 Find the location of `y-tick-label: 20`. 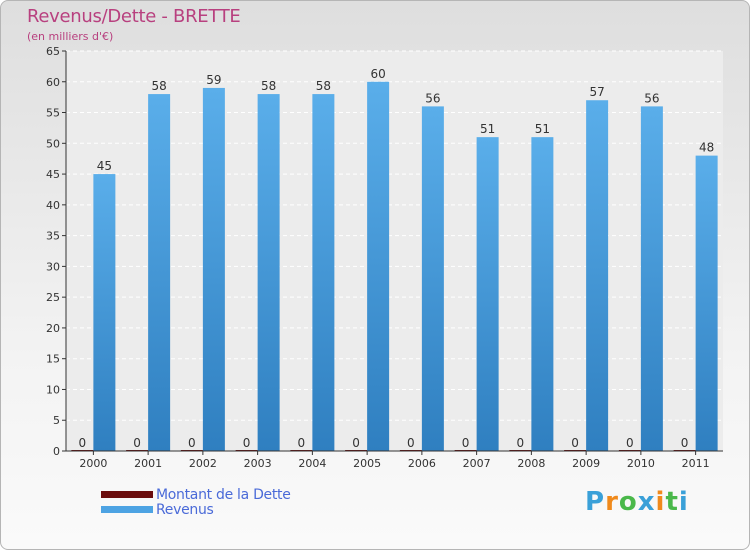

y-tick-label: 20 is located at coordinates (53, 328).